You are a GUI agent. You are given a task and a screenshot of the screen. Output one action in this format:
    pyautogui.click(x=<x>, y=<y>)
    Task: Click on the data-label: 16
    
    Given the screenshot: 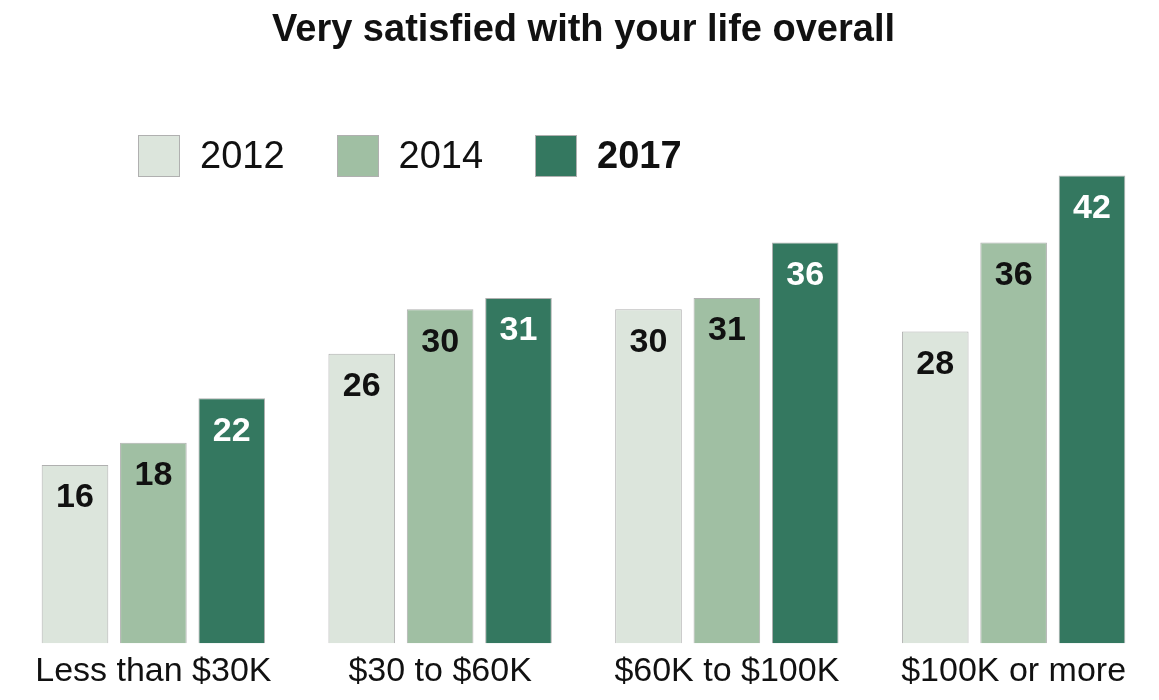 What is the action you would take?
    pyautogui.click(x=75, y=495)
    